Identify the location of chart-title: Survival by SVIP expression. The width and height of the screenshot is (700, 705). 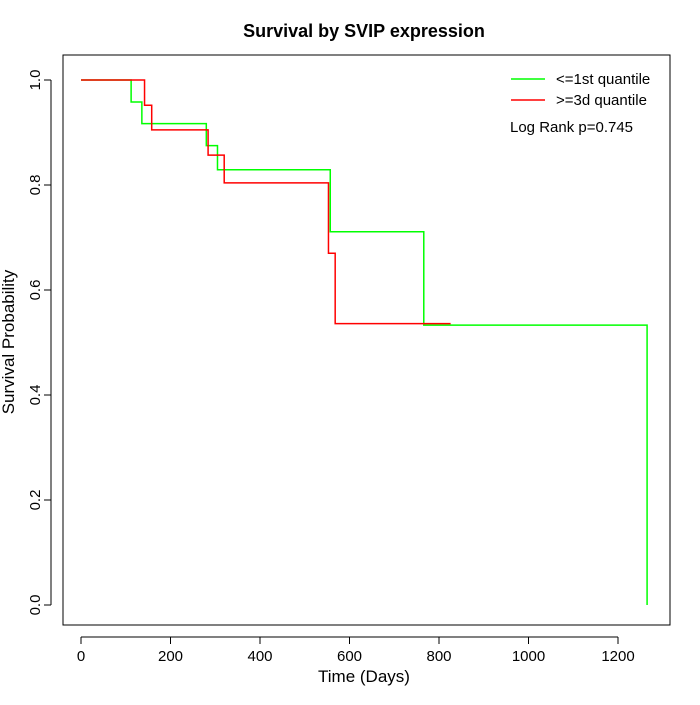
(364, 31).